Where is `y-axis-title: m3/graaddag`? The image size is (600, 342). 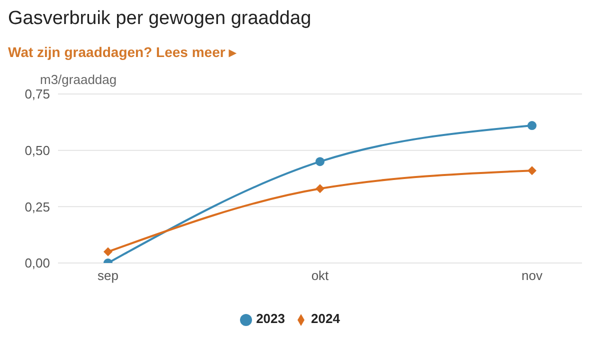
y-axis-title: m3/graaddag is located at coordinates (79, 79).